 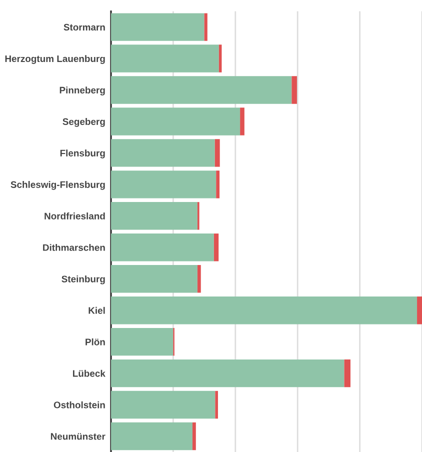 I want to click on y-tick-label: Dithmarschen, so click(x=74, y=247).